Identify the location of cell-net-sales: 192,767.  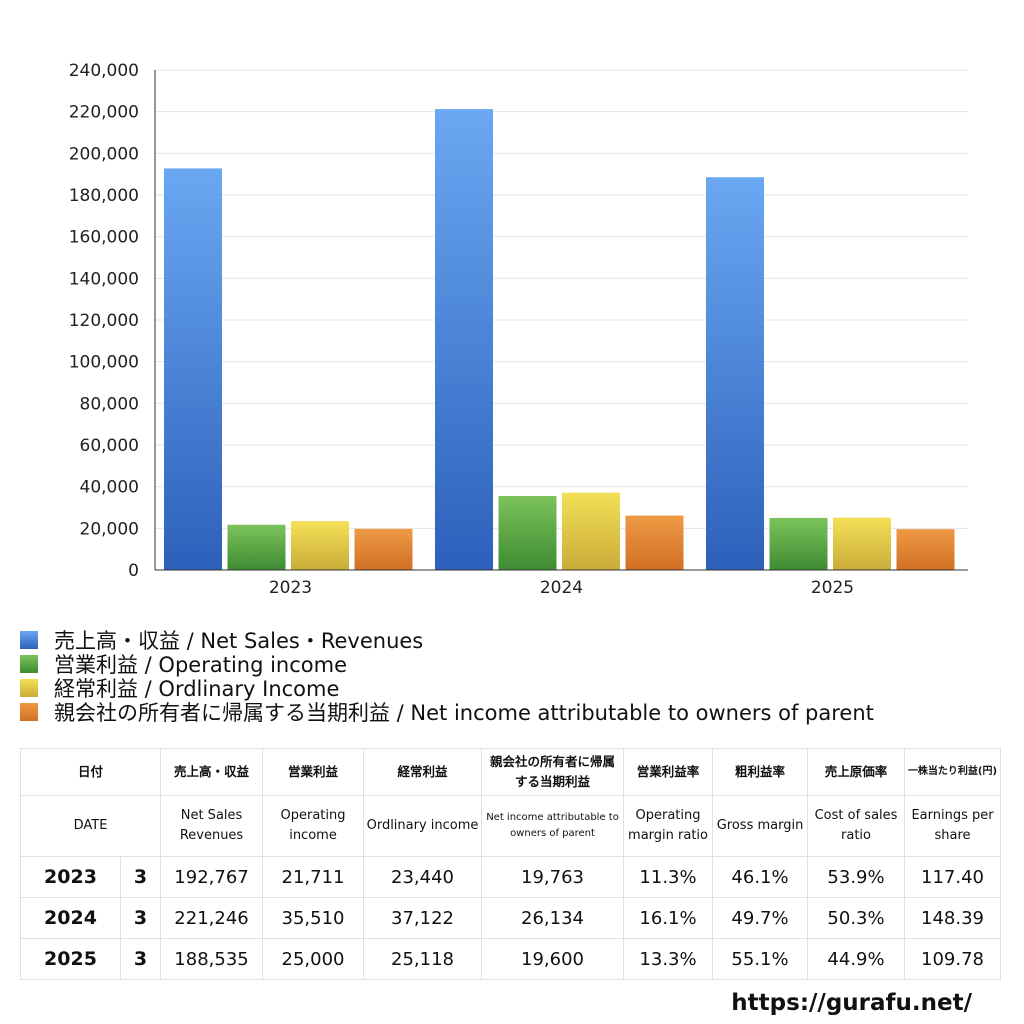
(212, 877).